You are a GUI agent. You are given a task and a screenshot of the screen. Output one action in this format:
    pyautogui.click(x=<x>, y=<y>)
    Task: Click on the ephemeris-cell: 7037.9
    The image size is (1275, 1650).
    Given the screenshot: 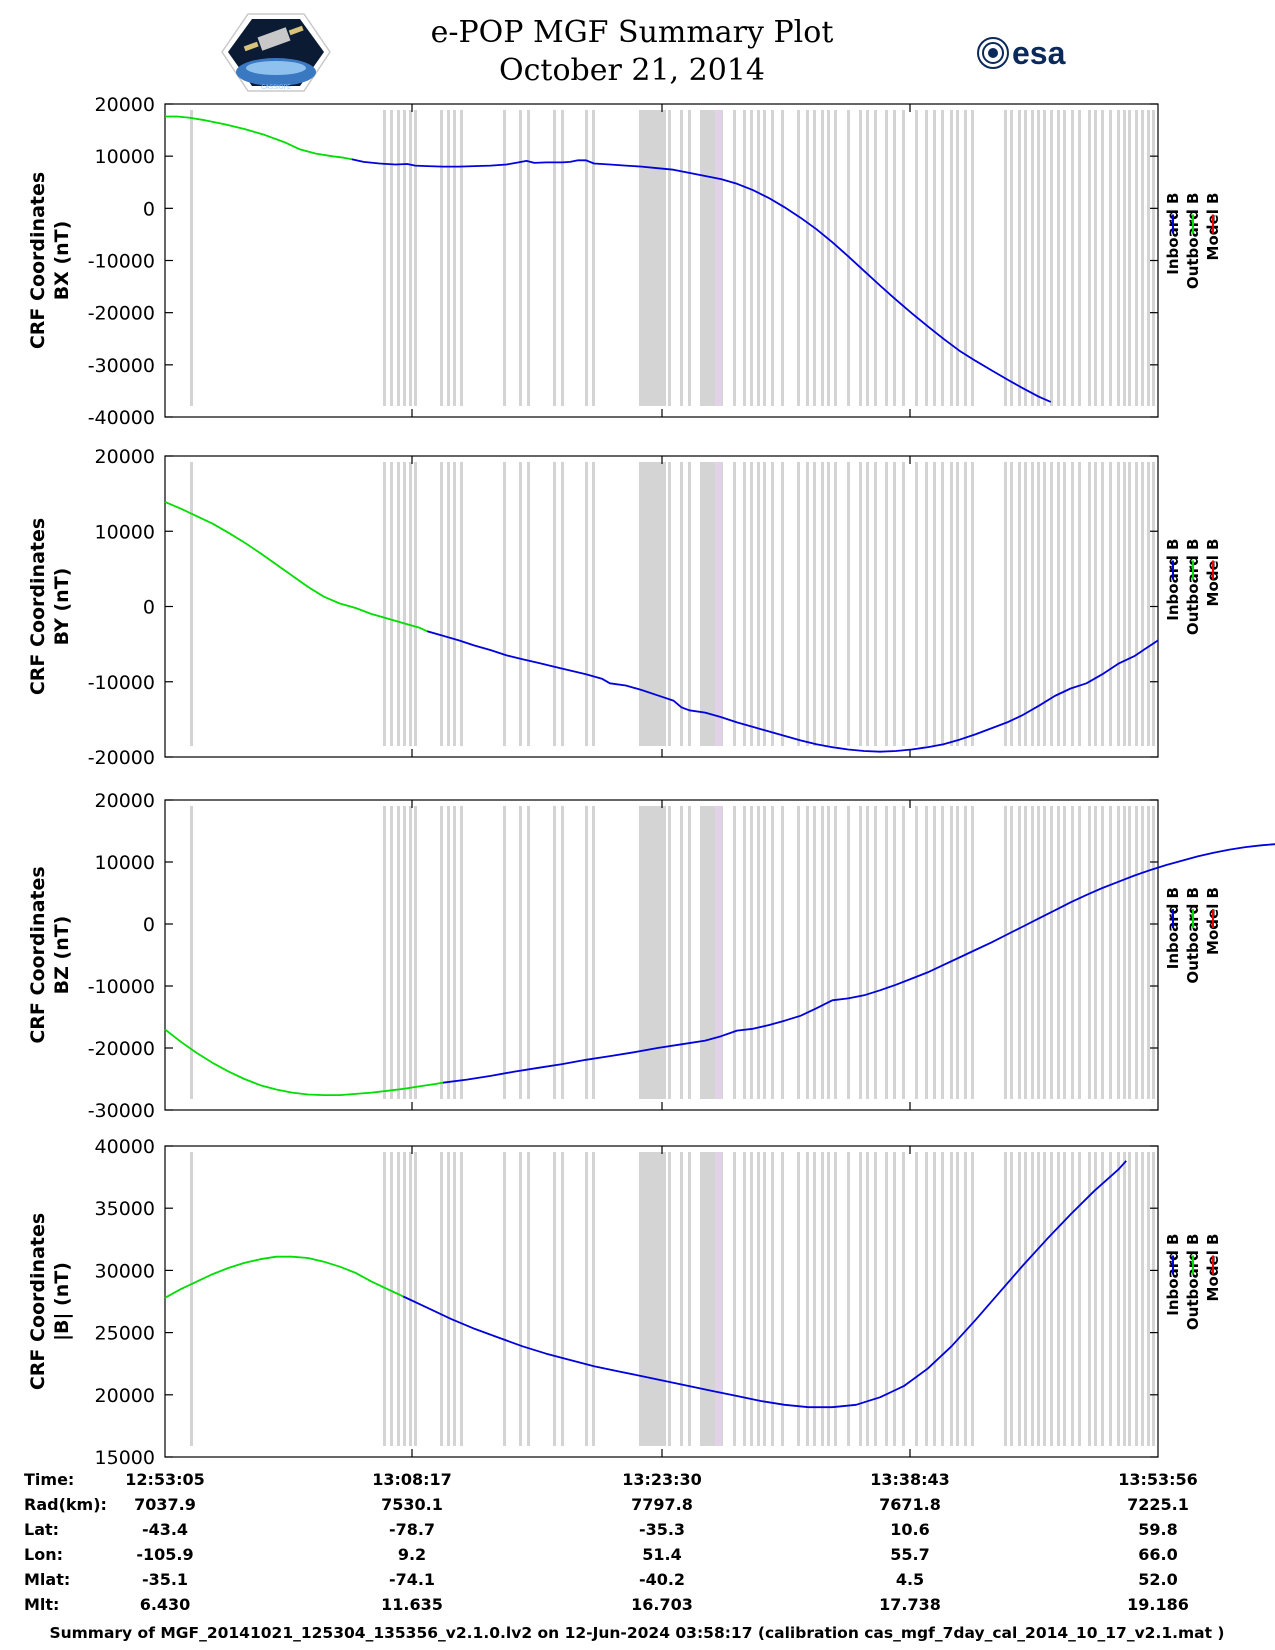 What is the action you would take?
    pyautogui.click(x=165, y=1504)
    